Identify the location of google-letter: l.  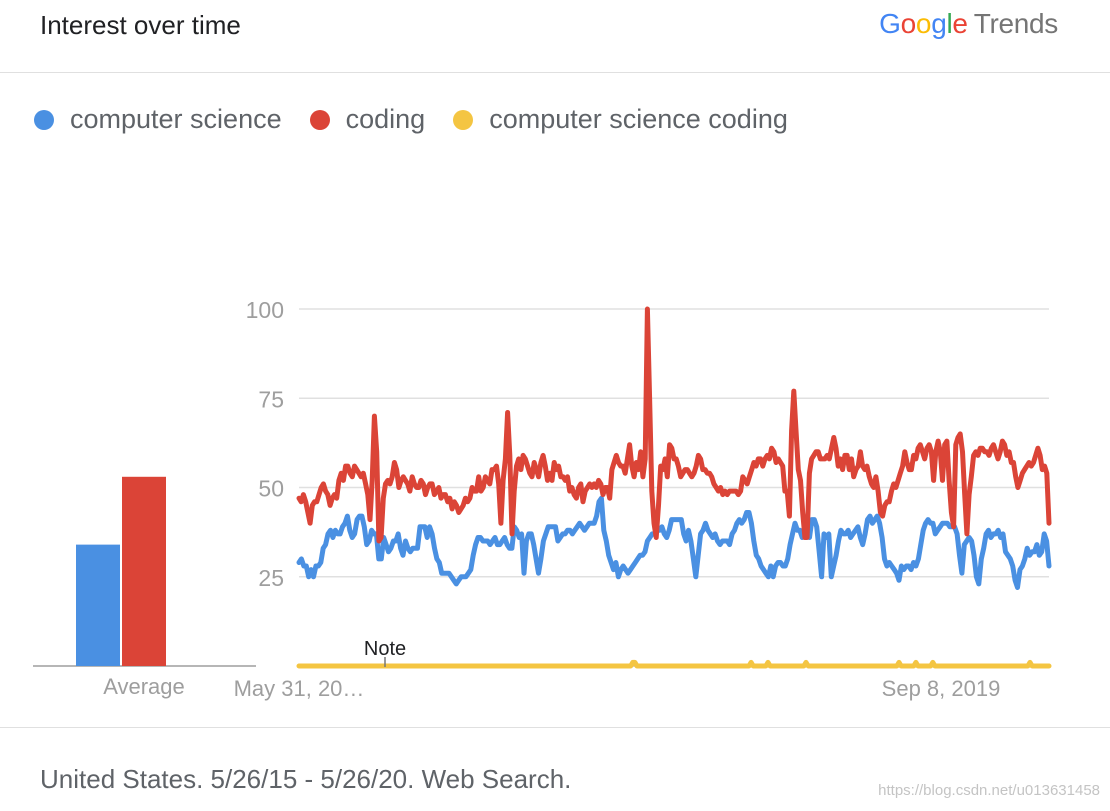
(949, 23).